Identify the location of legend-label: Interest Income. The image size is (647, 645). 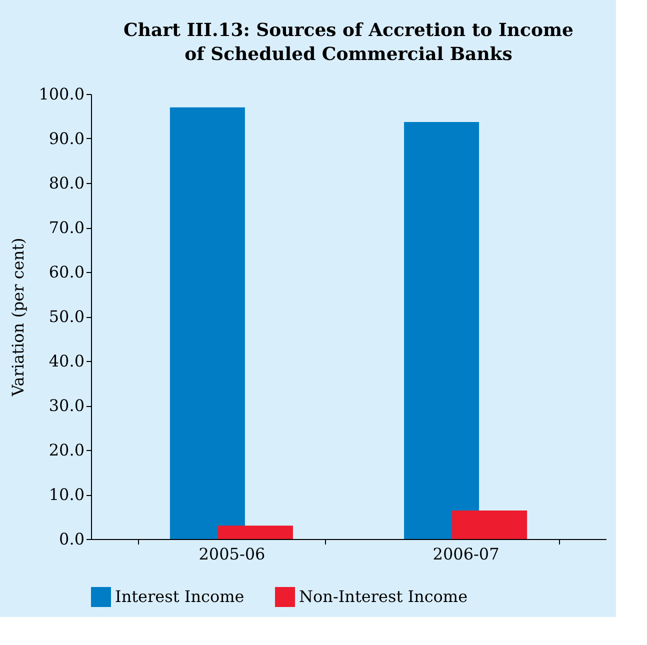
(179, 596).